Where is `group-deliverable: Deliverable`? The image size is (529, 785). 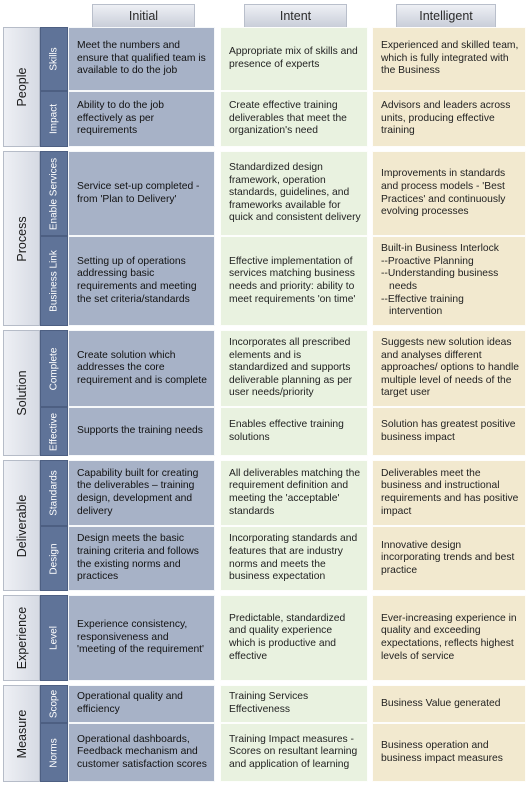
group-deliverable: Deliverable is located at coordinates (21, 525).